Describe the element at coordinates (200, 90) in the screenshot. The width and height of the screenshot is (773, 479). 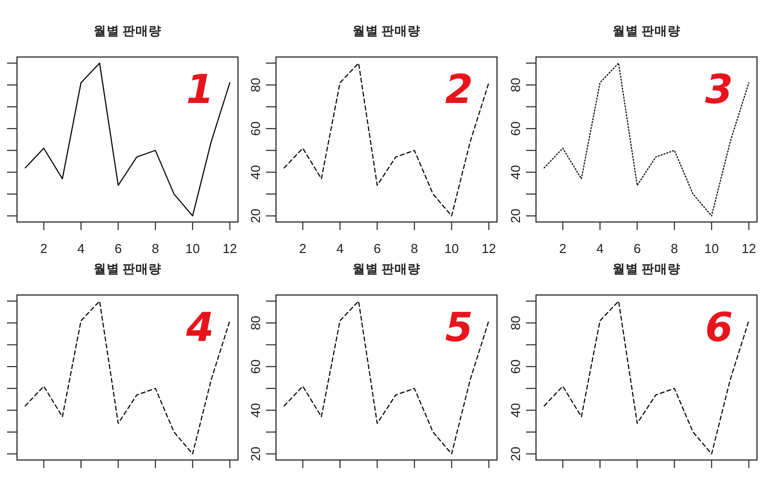
I see `annotation: 1` at that location.